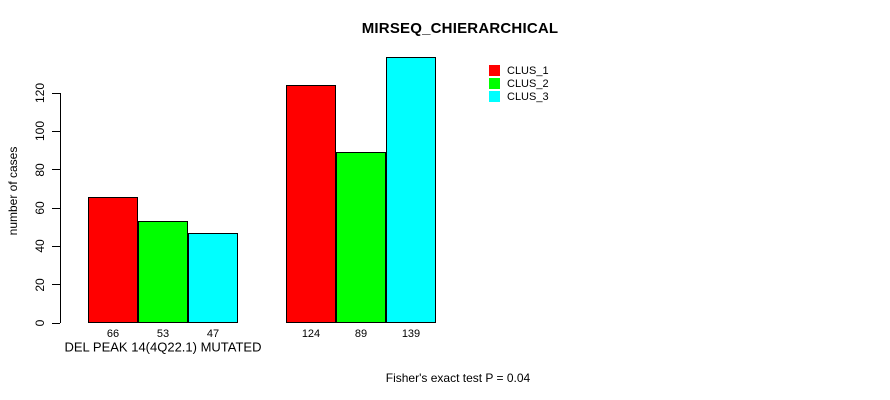  Describe the element at coordinates (528, 70) in the screenshot. I see `legend-label: CLUS_1` at that location.